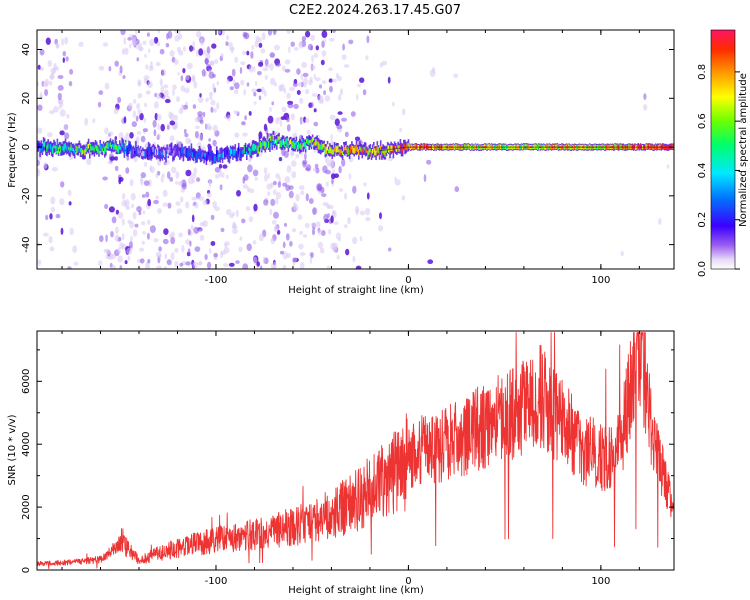 This screenshot has width=750, height=600. I want to click on snr-x-axis-label: Height of straight line (km), so click(356, 590).